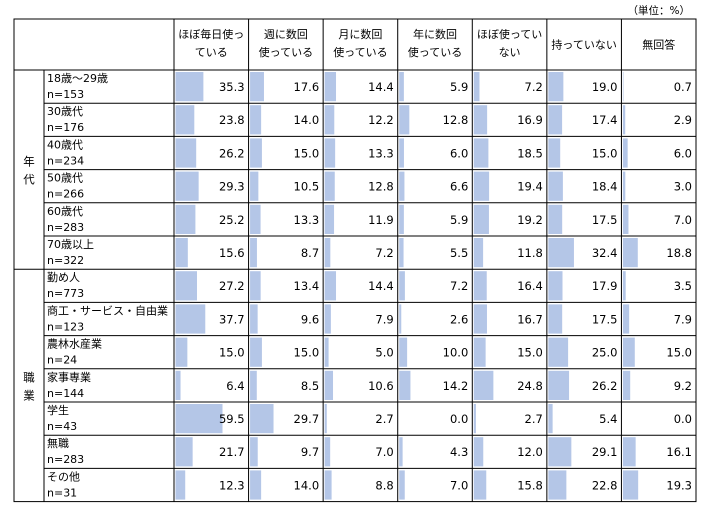 The width and height of the screenshot is (710, 522). I want to click on row-n: n=773, so click(65, 293).